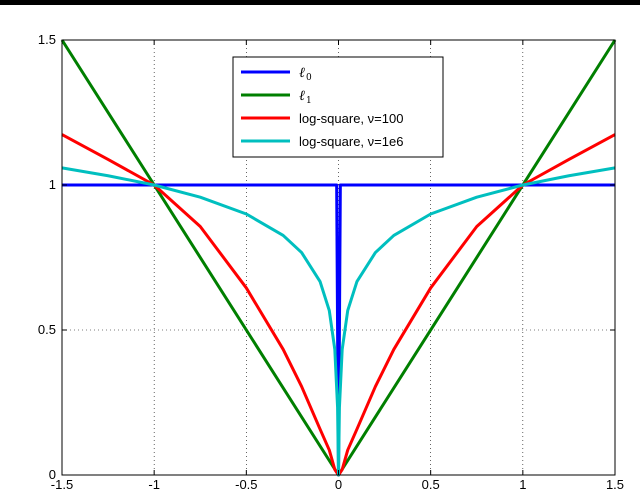  What do you see at coordinates (338, 484) in the screenshot?
I see `x-tick-label: 0` at bounding box center [338, 484].